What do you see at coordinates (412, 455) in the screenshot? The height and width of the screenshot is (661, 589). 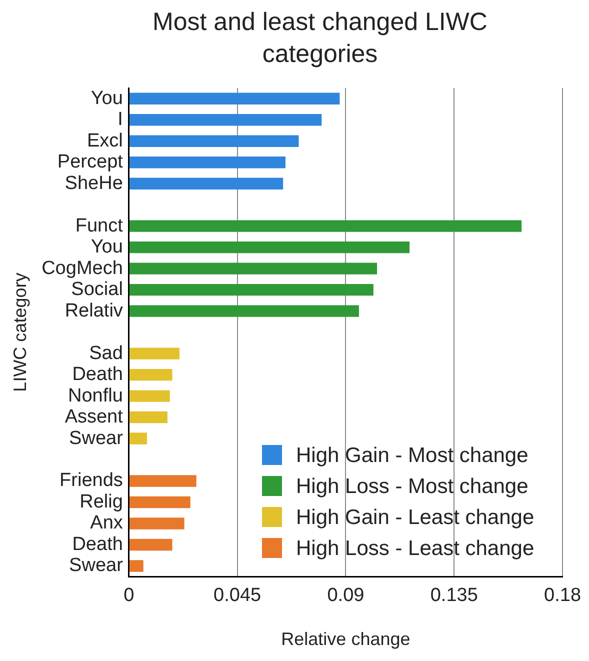 I see `legend-label: High Gain - Most change` at bounding box center [412, 455].